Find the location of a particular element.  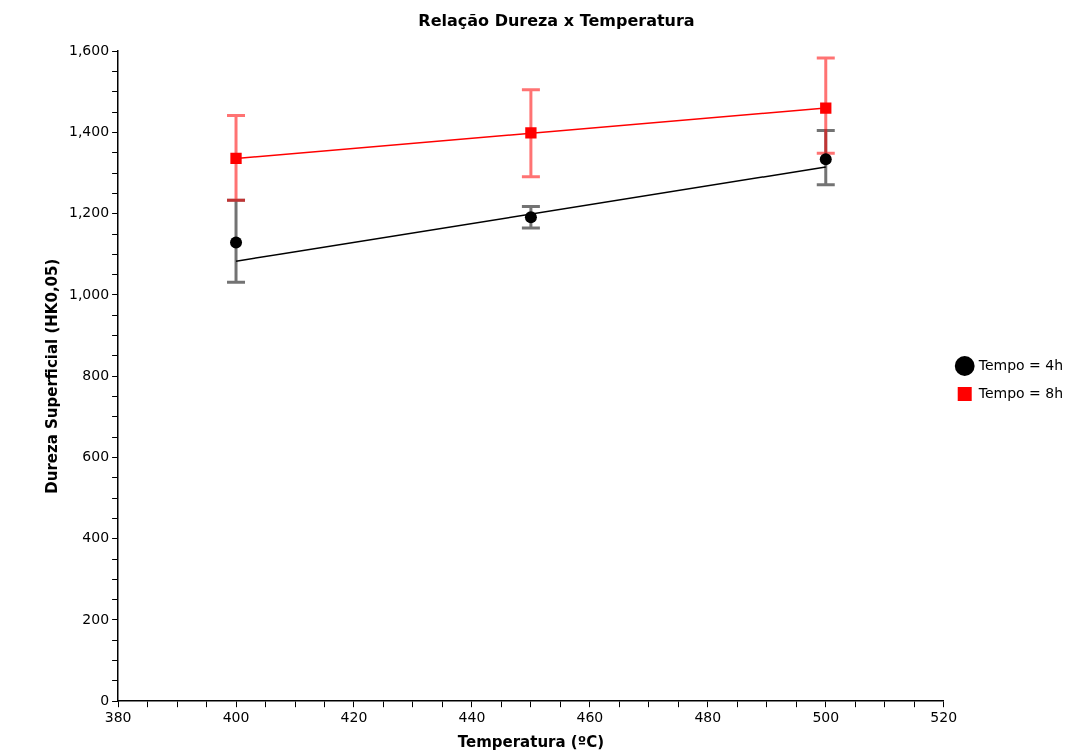

x-tick-label: 400 is located at coordinates (236, 717).